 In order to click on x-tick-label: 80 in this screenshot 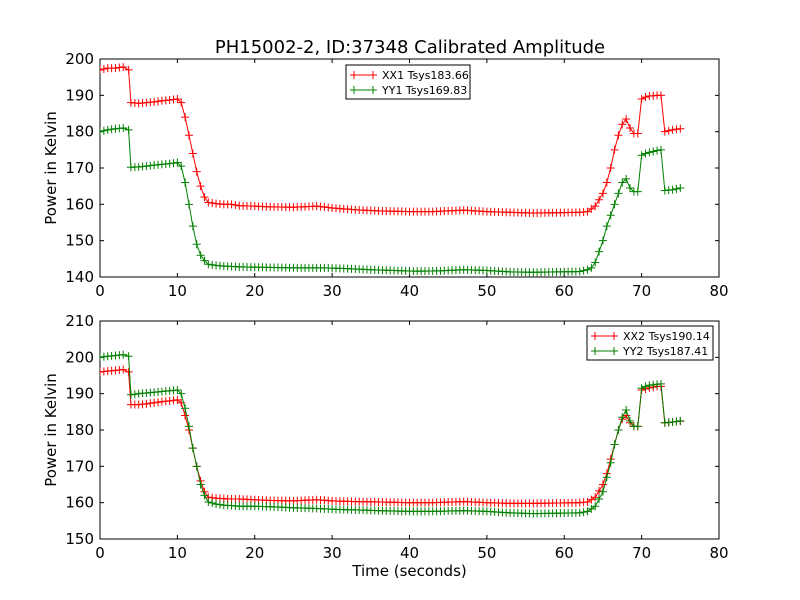, I will do `click(718, 553)`.